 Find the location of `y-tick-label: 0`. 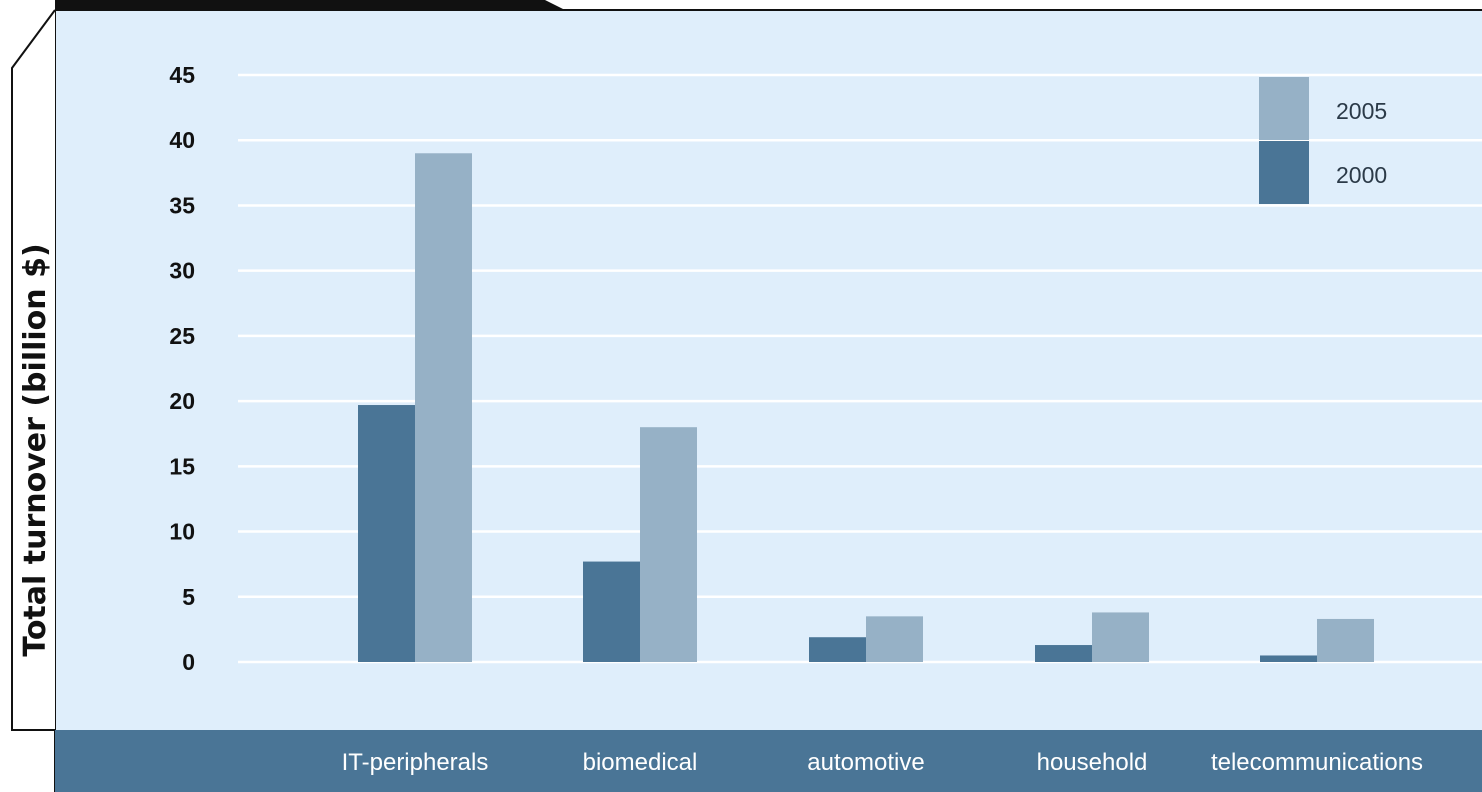

y-tick-label: 0 is located at coordinates (188, 662).